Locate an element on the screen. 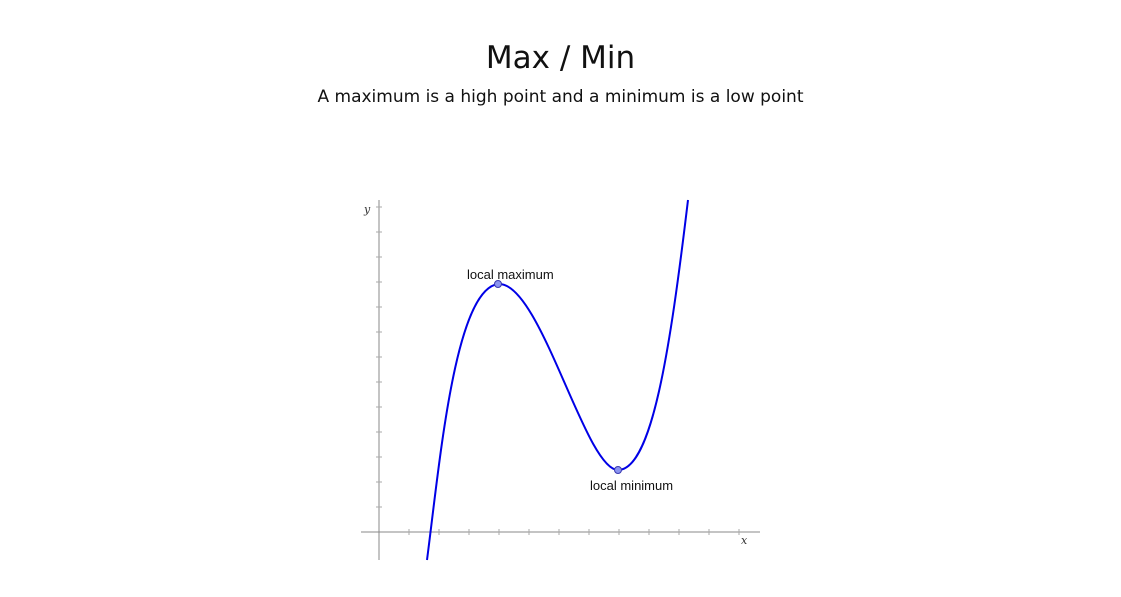  y-axis-label: y is located at coordinates (367, 209).